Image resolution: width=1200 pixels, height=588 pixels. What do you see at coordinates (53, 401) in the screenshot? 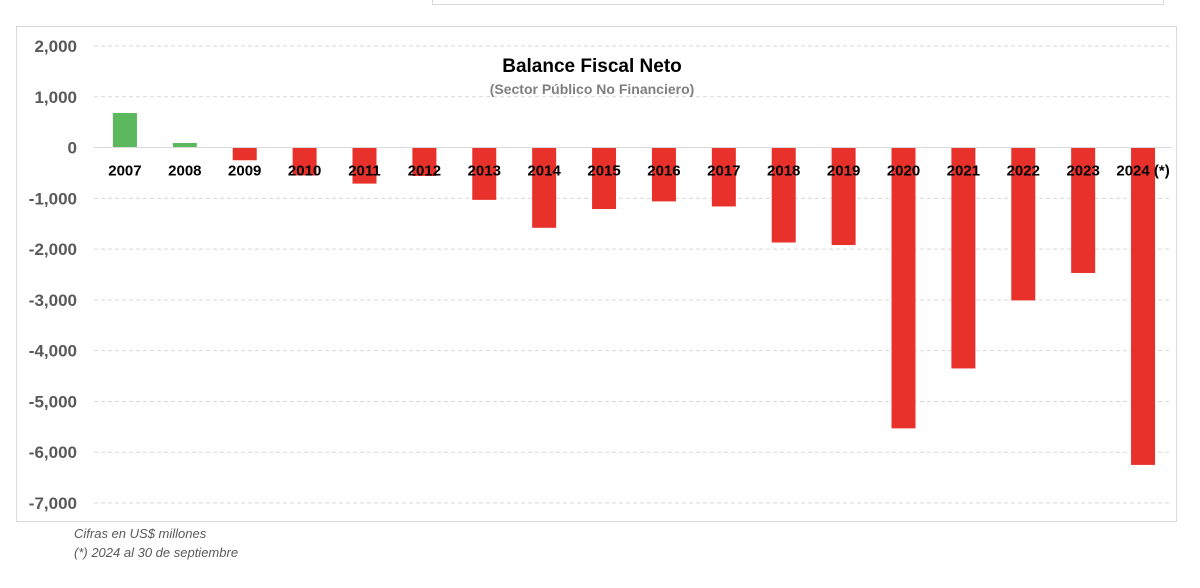
I see `y-tick-label: -5,000` at bounding box center [53, 401].